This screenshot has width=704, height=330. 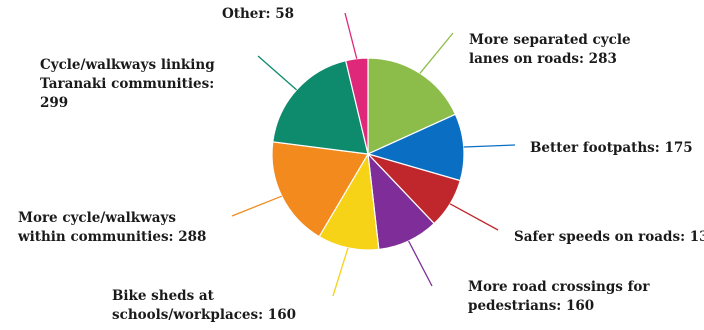 I want to click on slice-label-line: Better footpaths: 175, so click(x=611, y=148).